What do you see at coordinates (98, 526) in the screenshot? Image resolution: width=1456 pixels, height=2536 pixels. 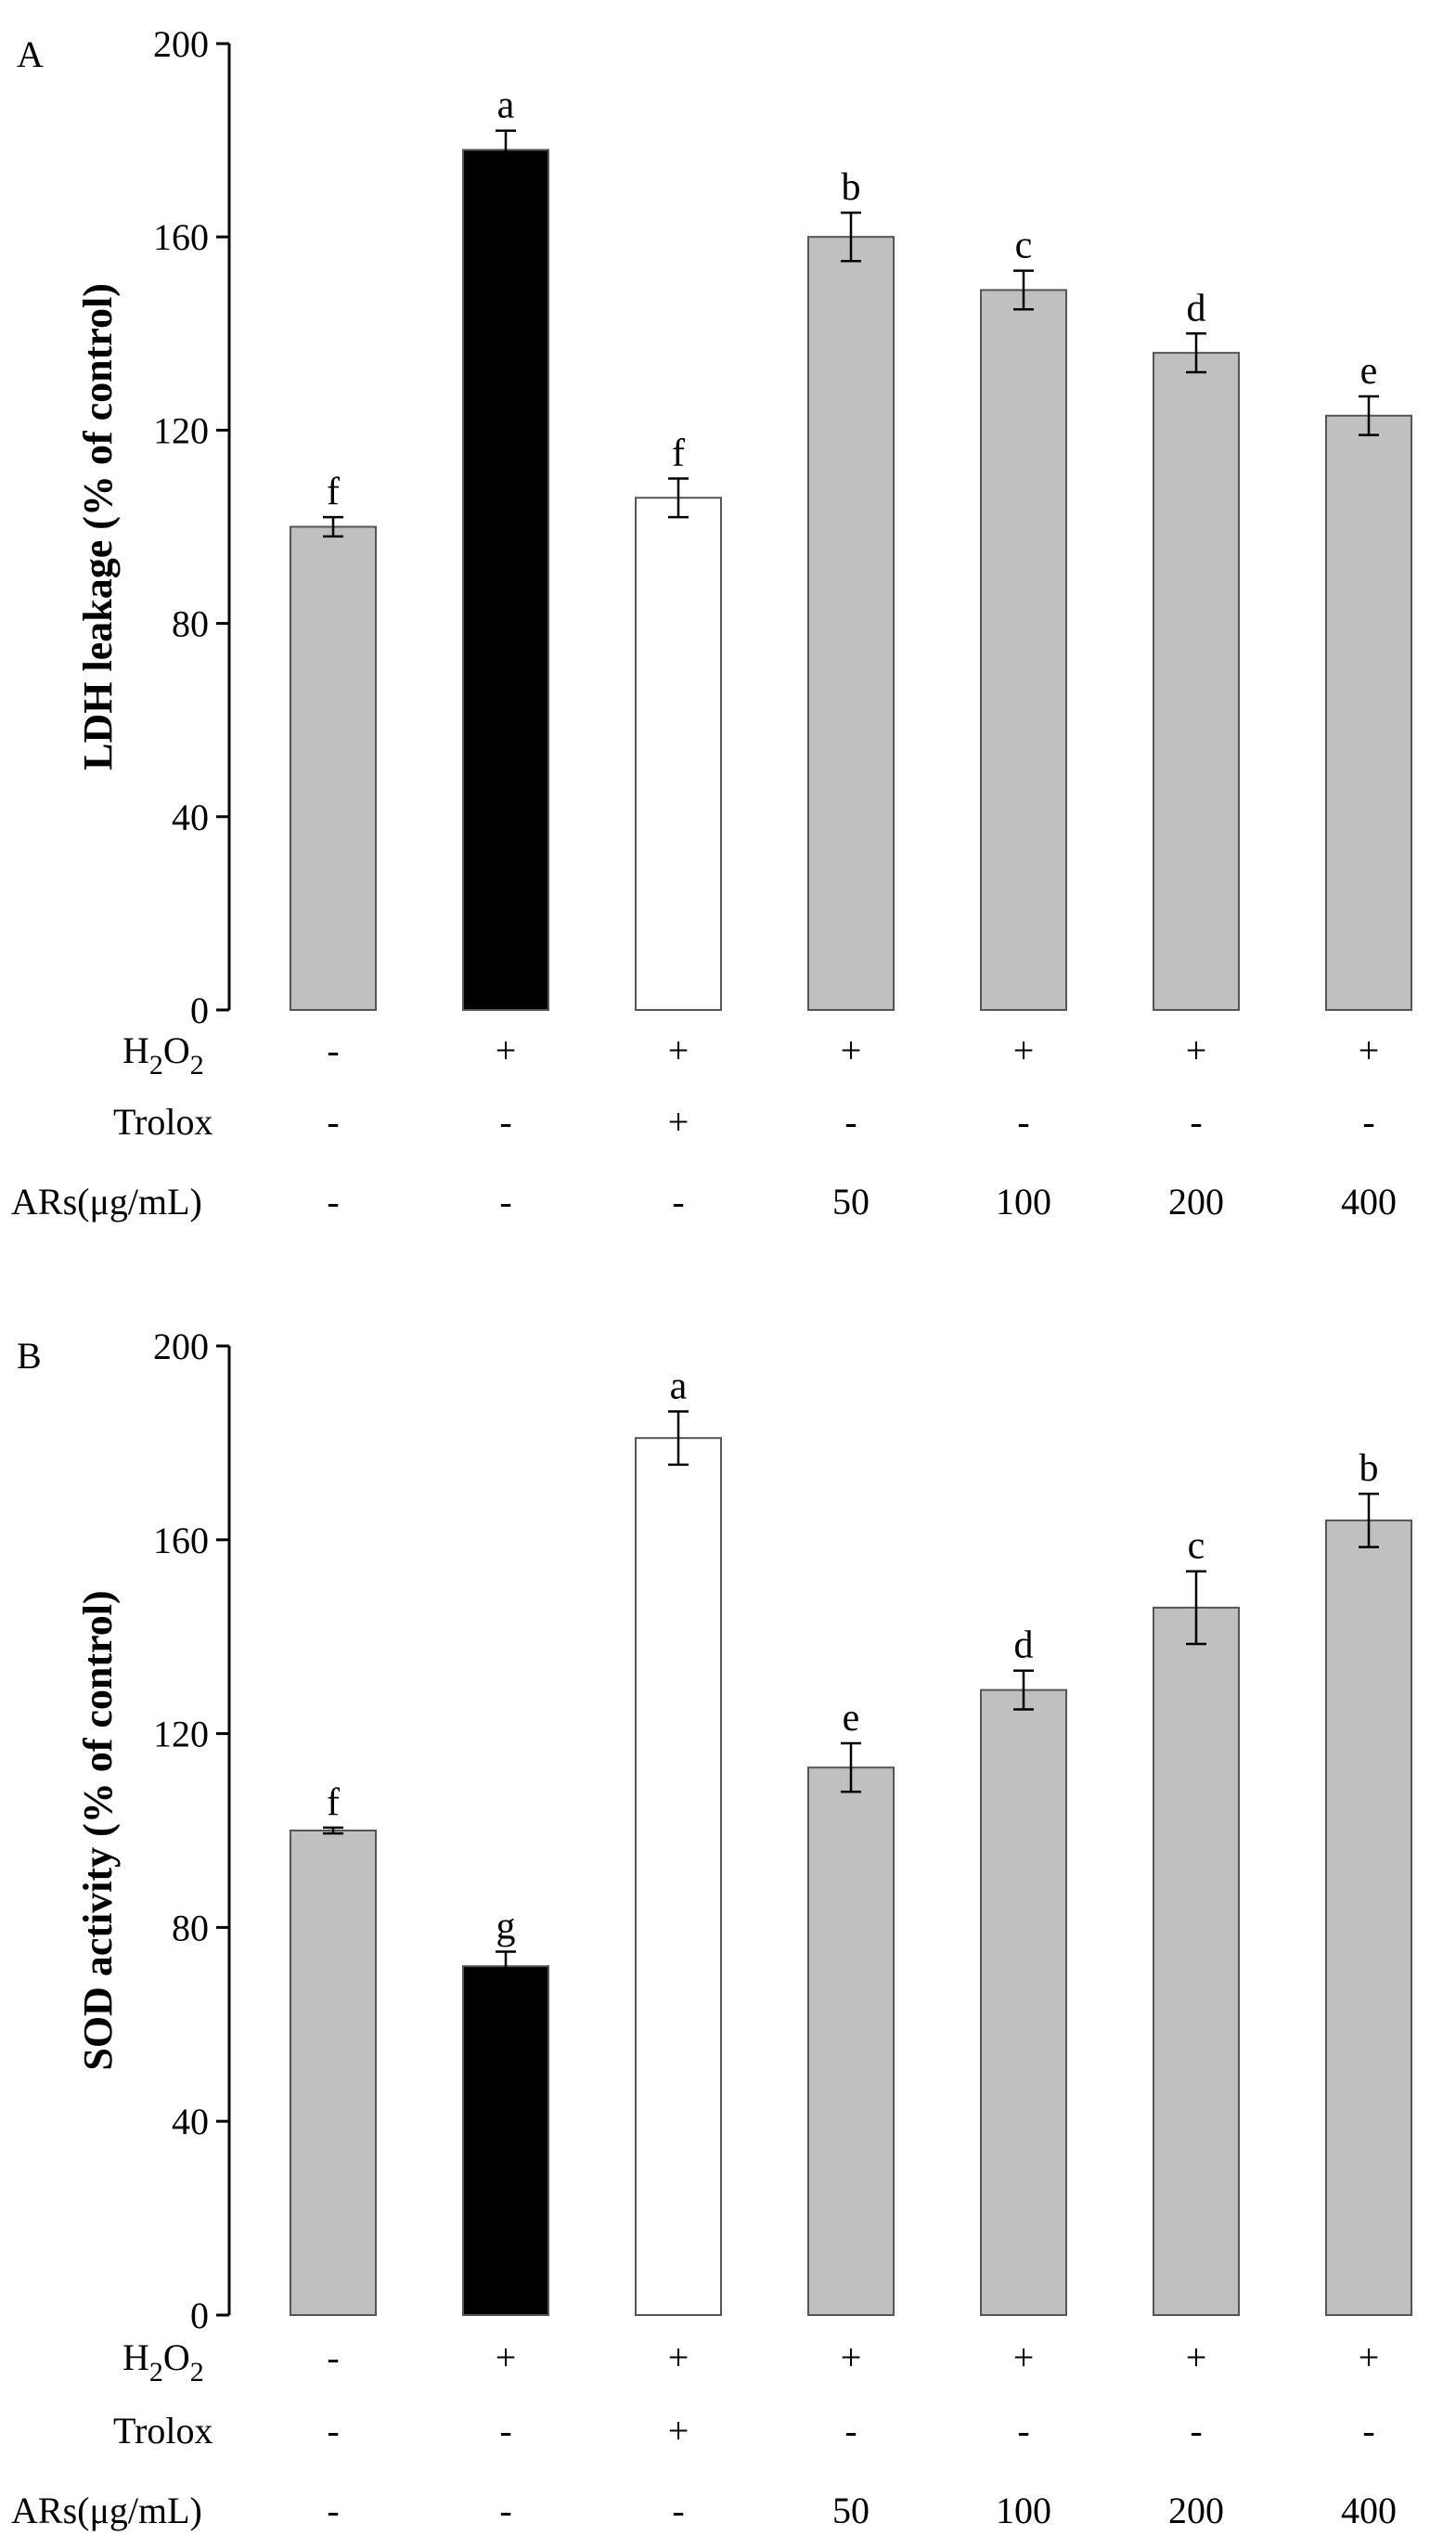 I see `y-axis-title: LDH leakage (% of control)` at bounding box center [98, 526].